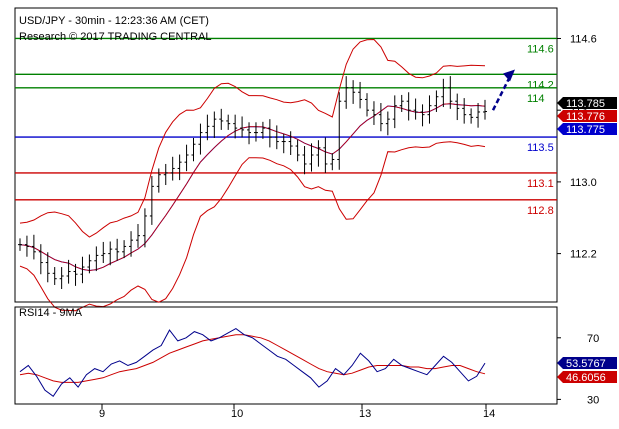  What do you see at coordinates (115, 37) in the screenshot?
I see `header-copyright: Research © 2017 TRADING CENTRAL` at bounding box center [115, 37].